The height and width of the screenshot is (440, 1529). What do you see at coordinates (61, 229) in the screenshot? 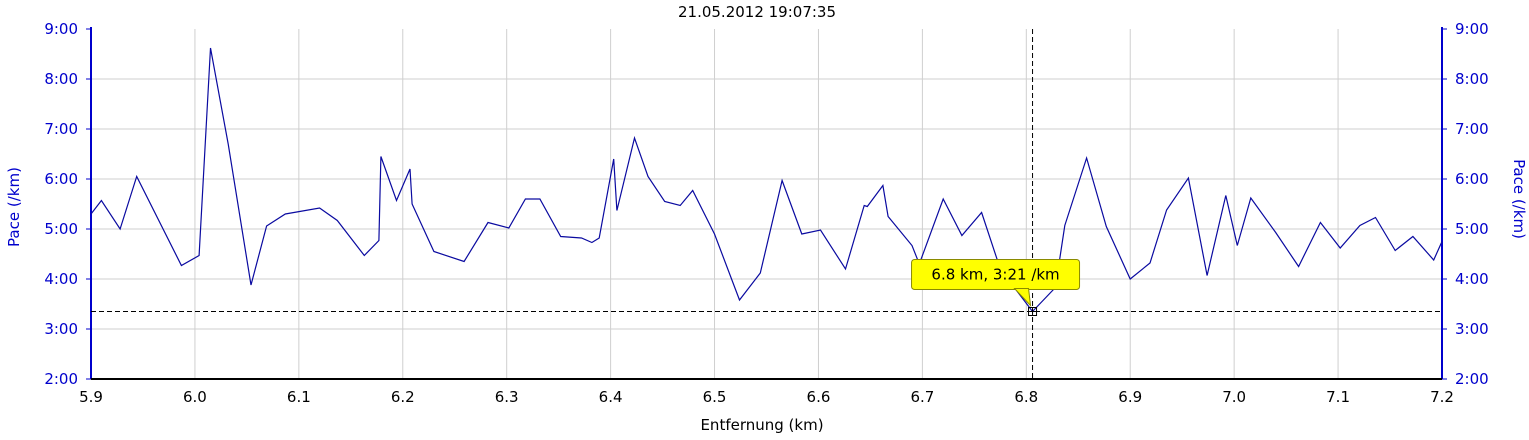
I see `y-tick-label-left: 5:00` at bounding box center [61, 229].